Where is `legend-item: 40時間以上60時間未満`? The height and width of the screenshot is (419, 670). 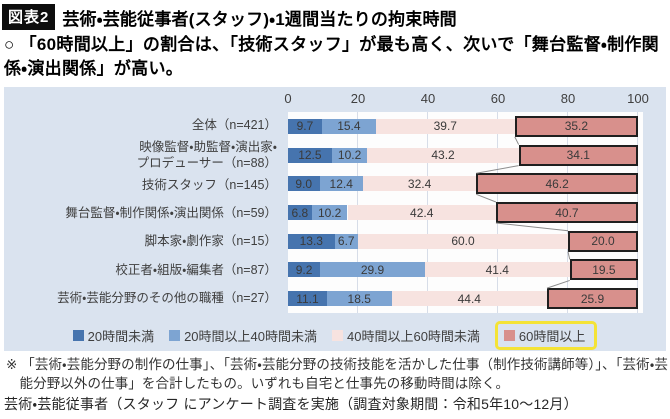
legend-item: 40時間以上60時間未満 is located at coordinates (406, 335).